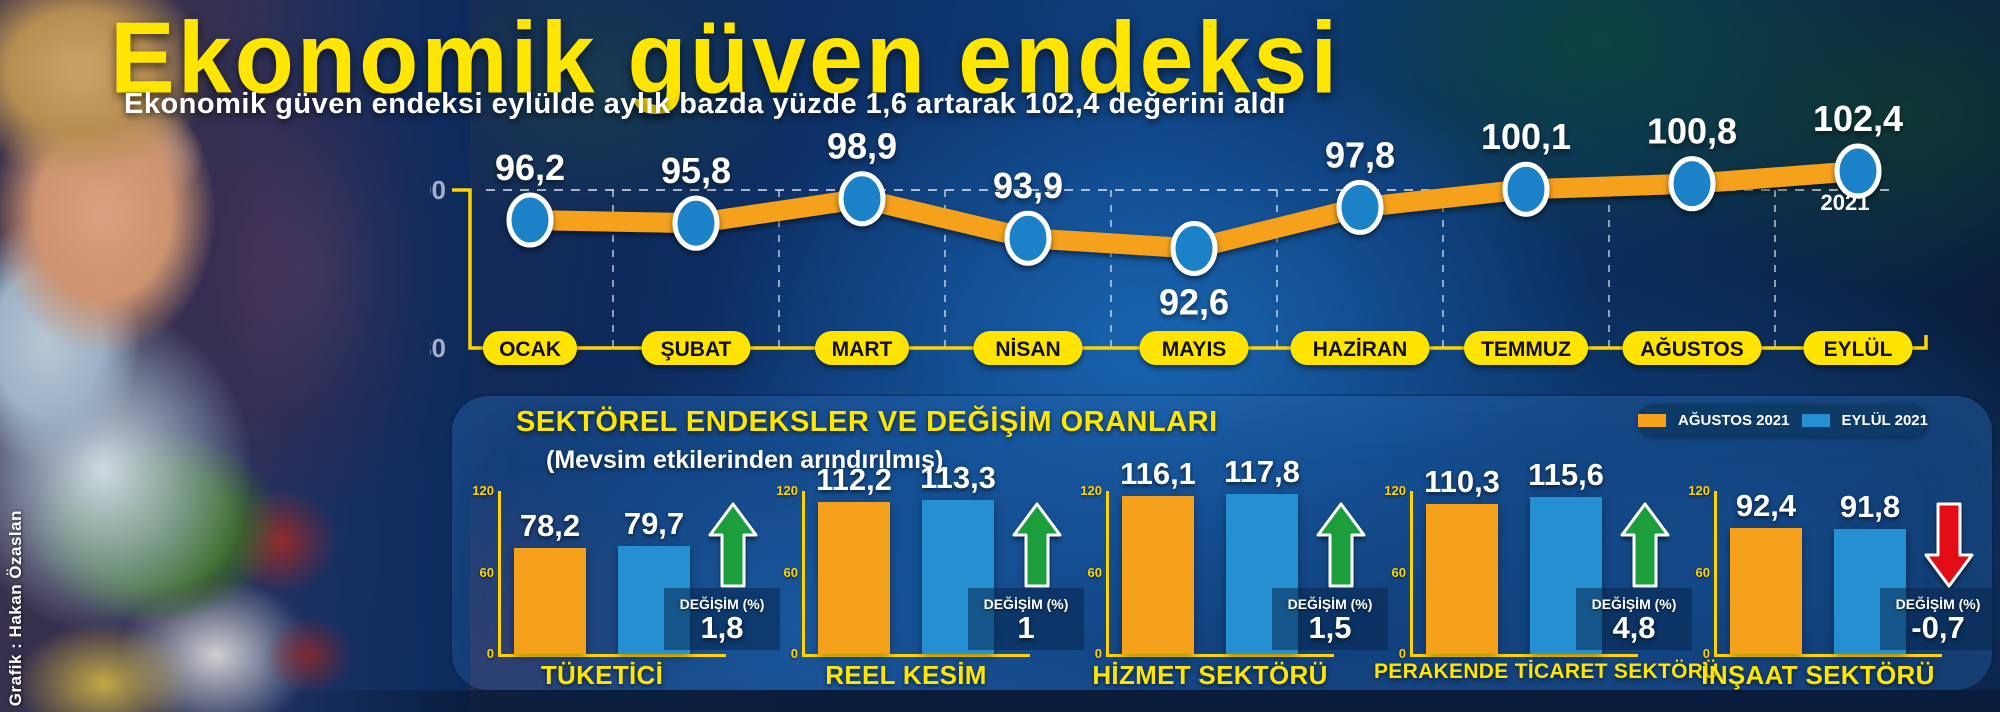 The image size is (2000, 712). I want to click on year-annotation: 2021, so click(1845, 202).